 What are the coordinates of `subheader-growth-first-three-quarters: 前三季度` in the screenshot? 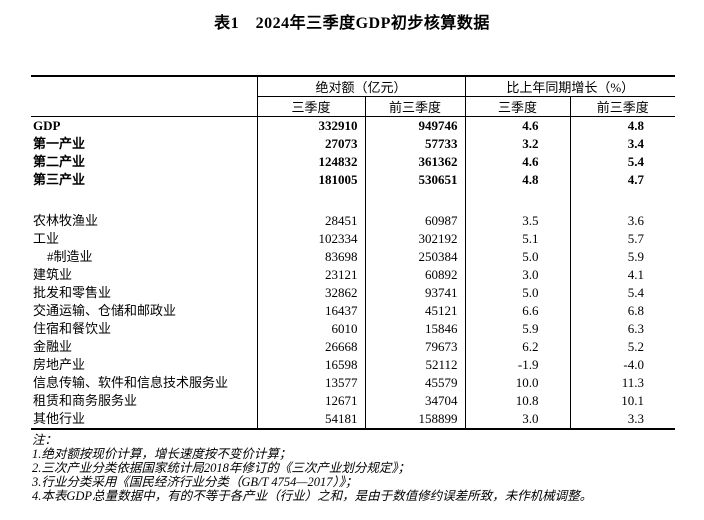 It's located at (622, 106).